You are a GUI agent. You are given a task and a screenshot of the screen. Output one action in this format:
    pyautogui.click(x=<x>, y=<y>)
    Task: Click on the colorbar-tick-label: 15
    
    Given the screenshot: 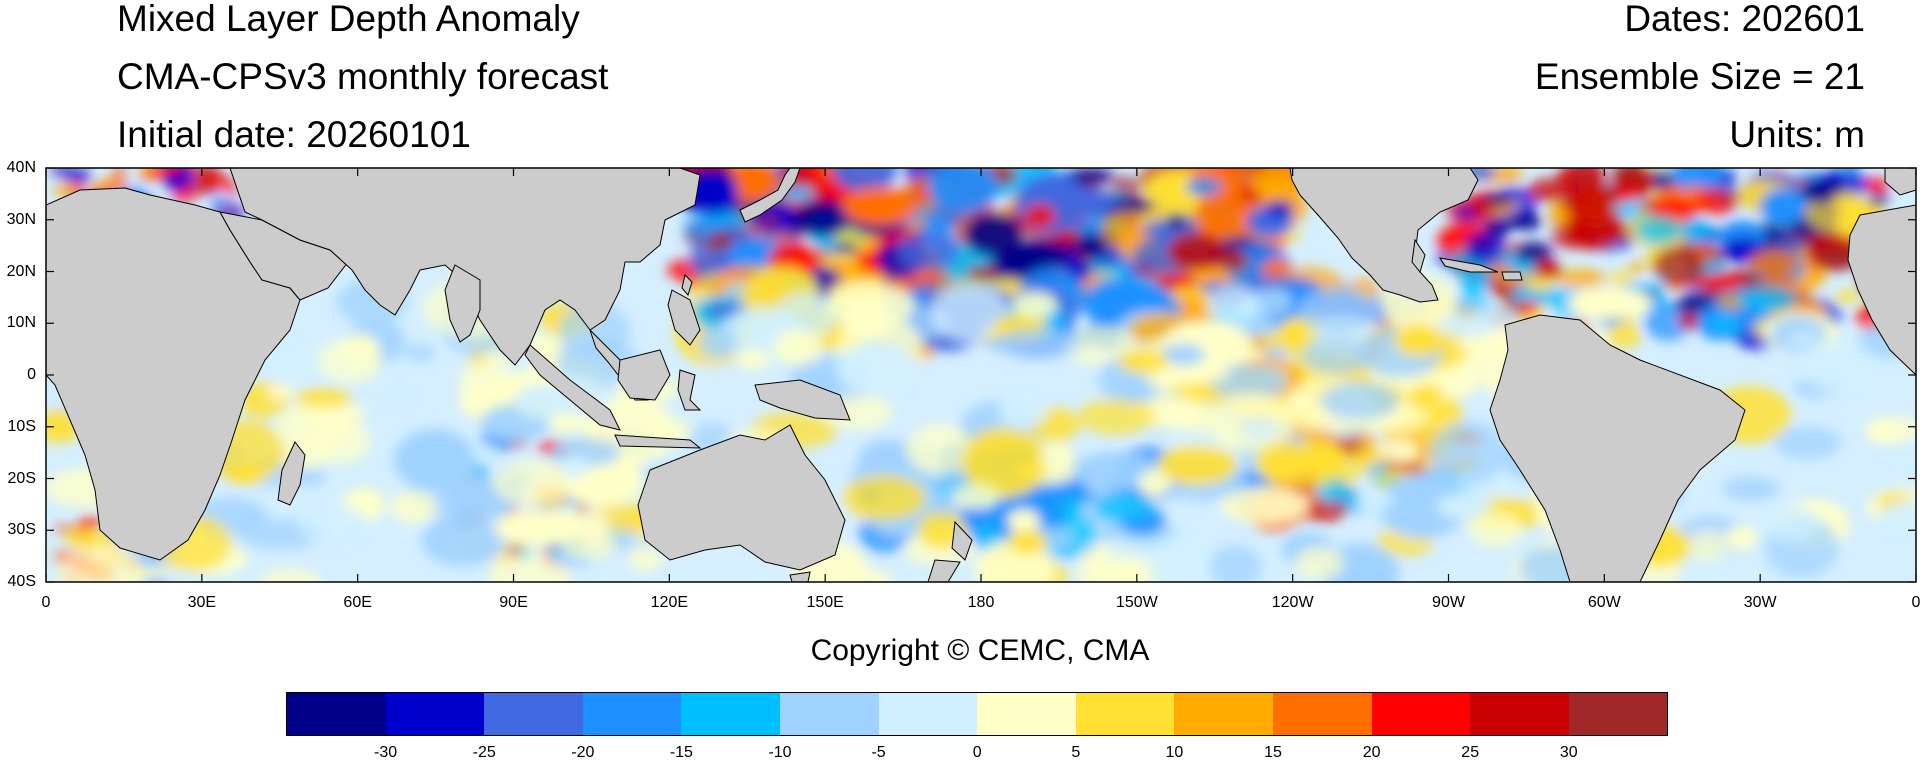 What is the action you would take?
    pyautogui.click(x=1273, y=752)
    